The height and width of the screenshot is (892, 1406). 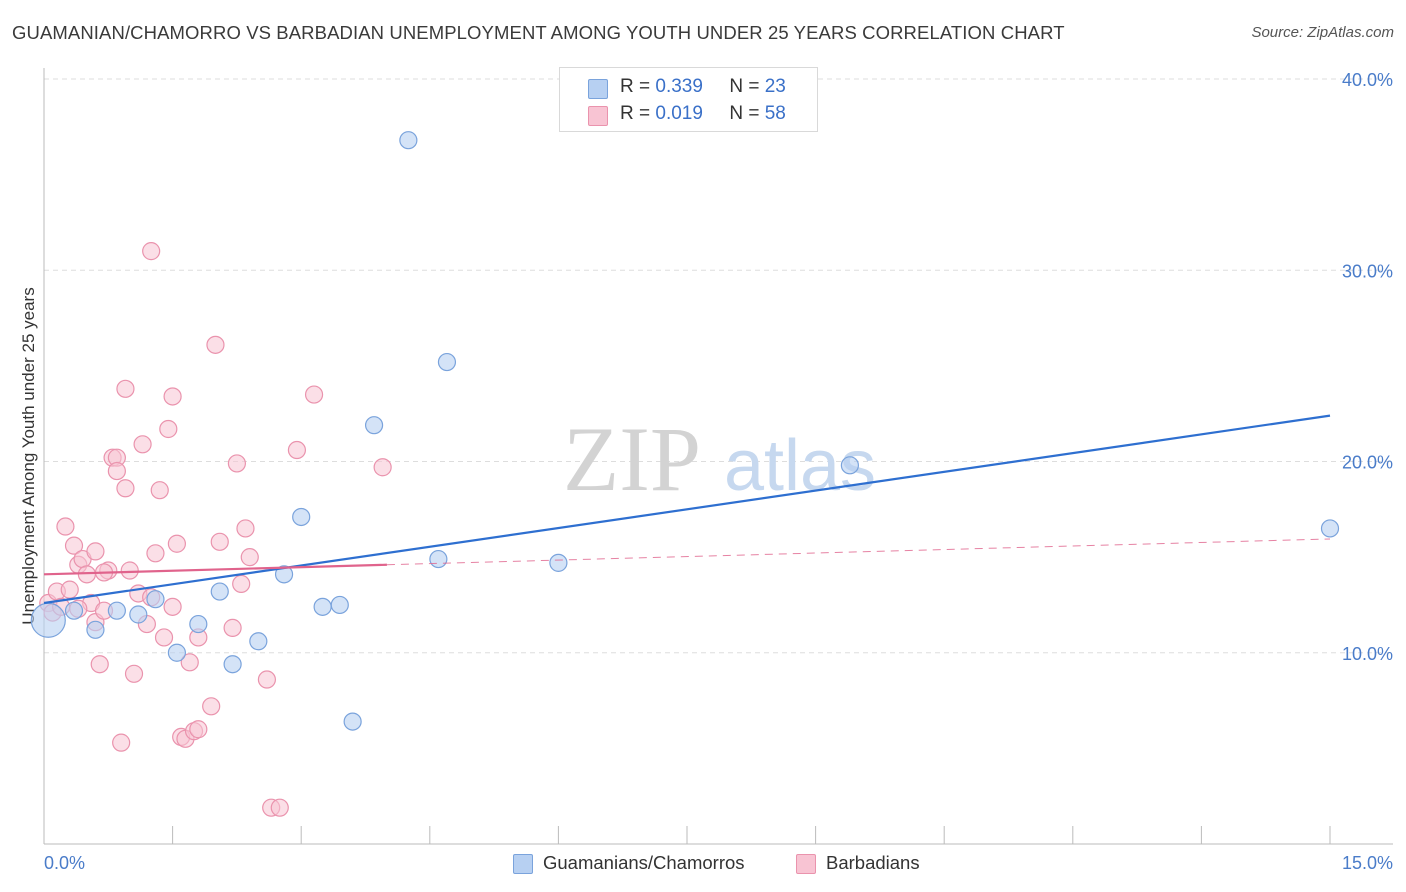 What do you see at coordinates (858, 552) in the screenshot?
I see `barbadian-trend-extension` at bounding box center [858, 552].